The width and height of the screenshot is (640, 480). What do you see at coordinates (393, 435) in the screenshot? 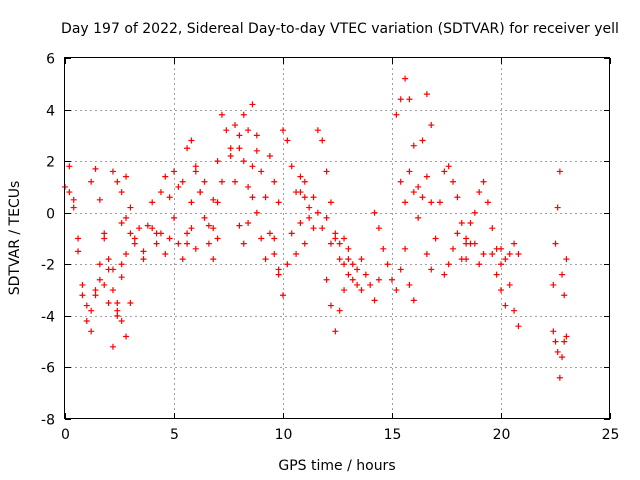
I see `x-tick-label: 15` at bounding box center [393, 435].